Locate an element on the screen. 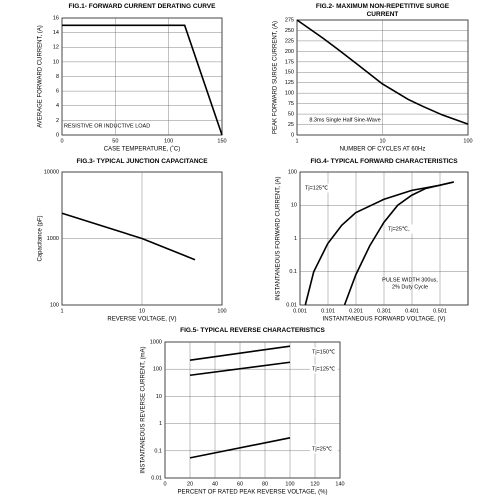 This screenshot has height=500, width=500. y-axis-label: INSTANTANEOUS REVERSE CURRENT, (mA) is located at coordinates (144, 409).